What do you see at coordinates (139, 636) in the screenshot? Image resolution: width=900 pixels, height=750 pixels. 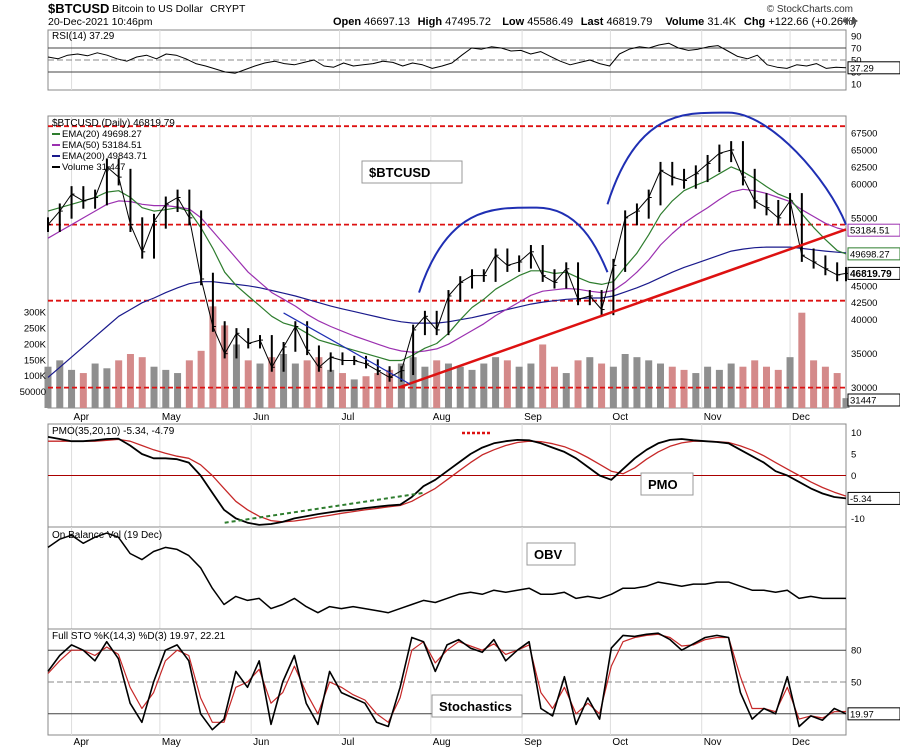 I see `sto-label: Full STO %K(14,3) %D(3) 19.97, 22.21` at bounding box center [139, 636].